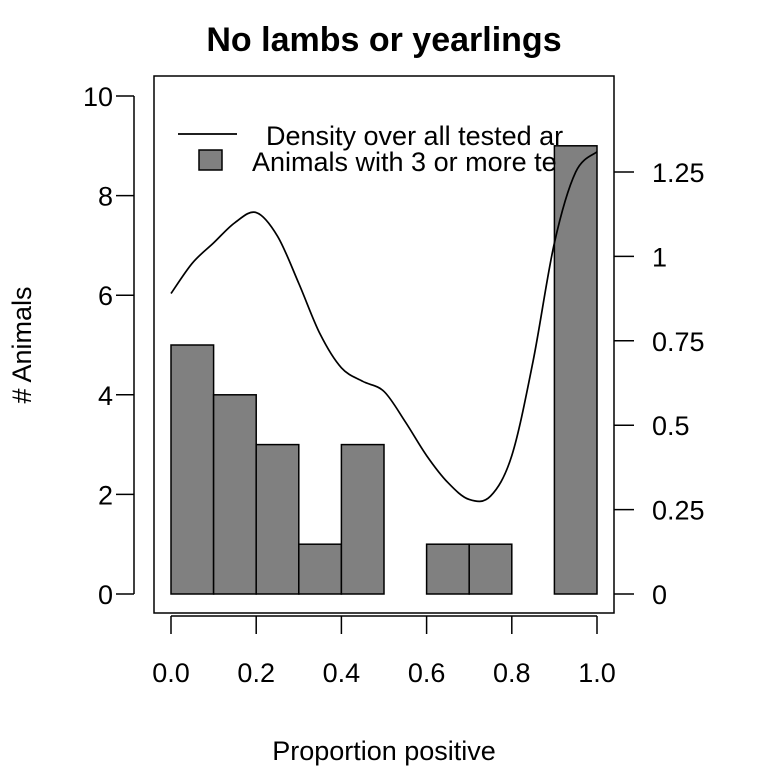  What do you see at coordinates (384, 751) in the screenshot?
I see `x-axis-label: Proportion positive` at bounding box center [384, 751].